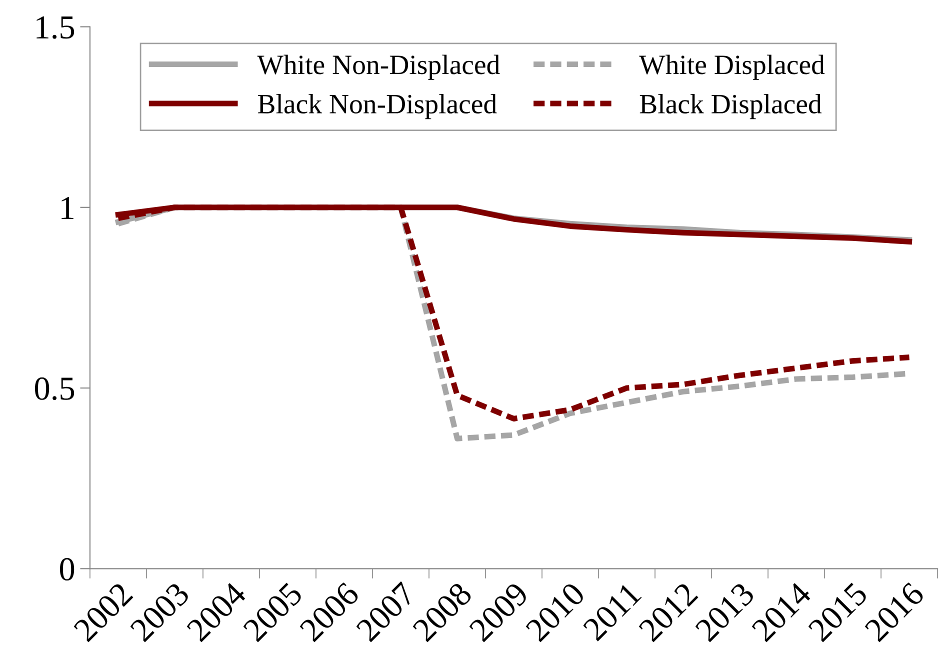  What do you see at coordinates (54, 388) in the screenshot?
I see `y-tick-label: 0.5` at bounding box center [54, 388].